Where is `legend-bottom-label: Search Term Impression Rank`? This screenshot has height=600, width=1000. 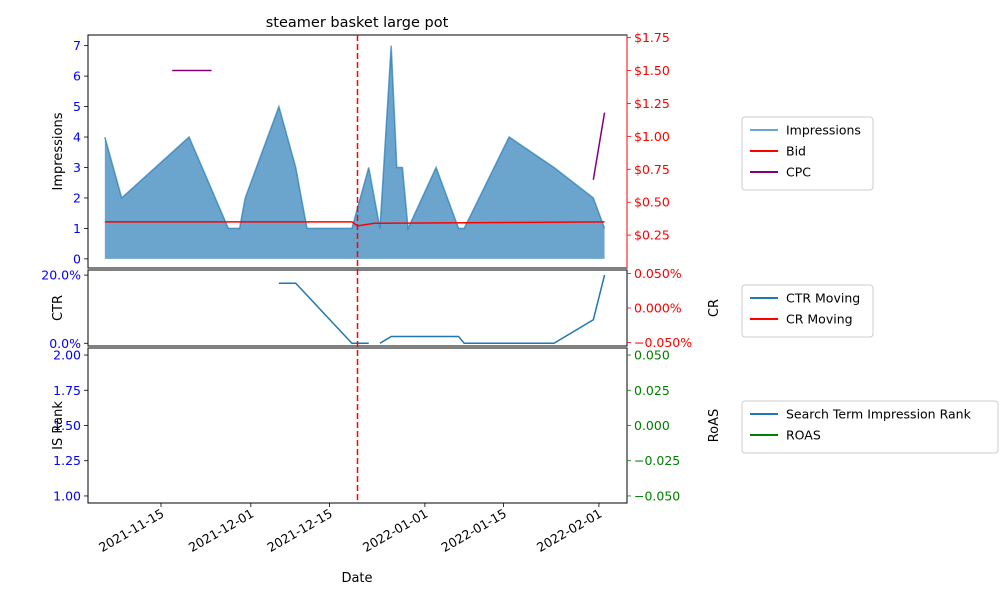
legend-bottom-label: Search Term Impression Rank is located at coordinates (879, 414).